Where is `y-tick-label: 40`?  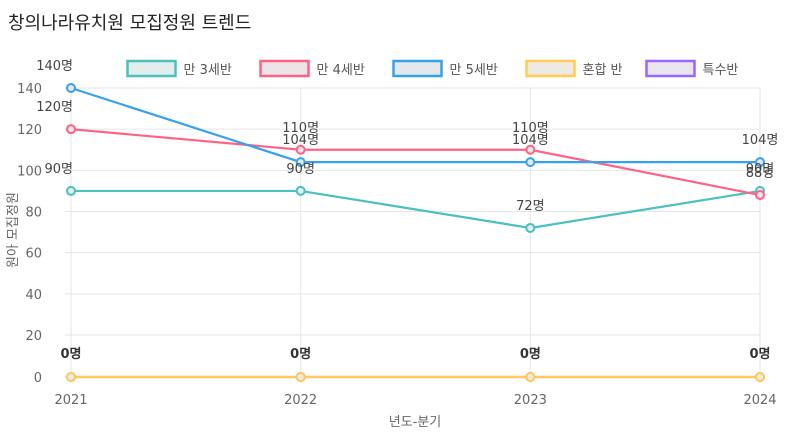 y-tick-label: 40 is located at coordinates (33, 295).